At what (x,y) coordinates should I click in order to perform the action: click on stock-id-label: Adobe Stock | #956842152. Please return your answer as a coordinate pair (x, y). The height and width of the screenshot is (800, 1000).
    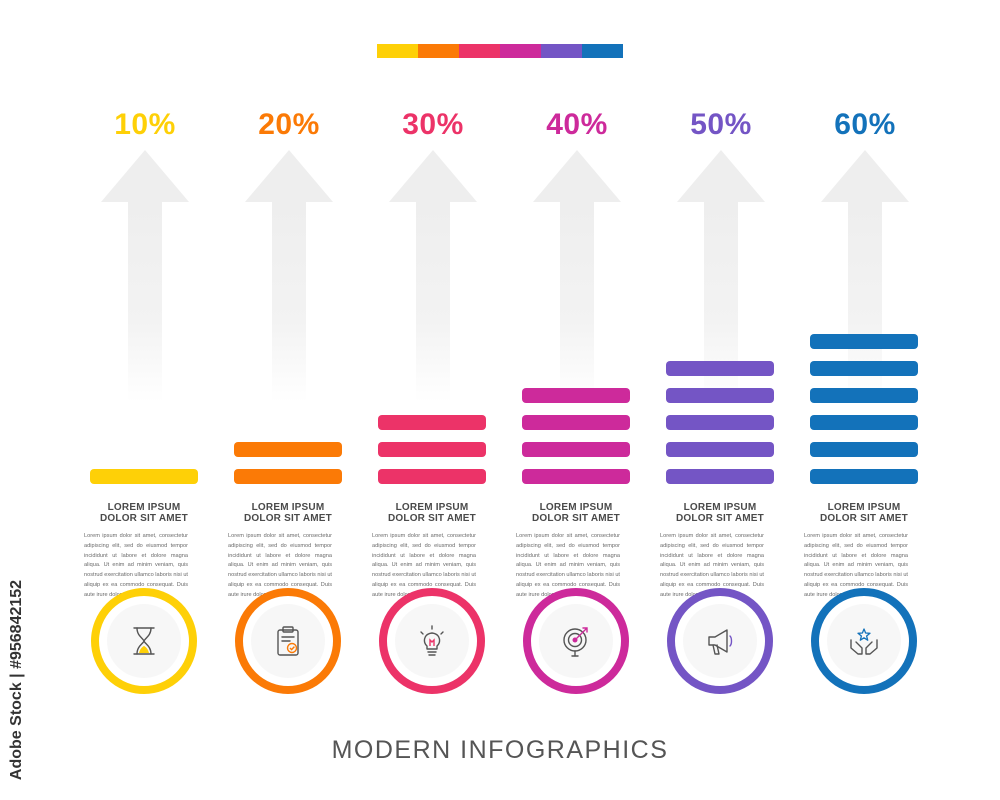
    Looking at the image, I should click on (17, 680).